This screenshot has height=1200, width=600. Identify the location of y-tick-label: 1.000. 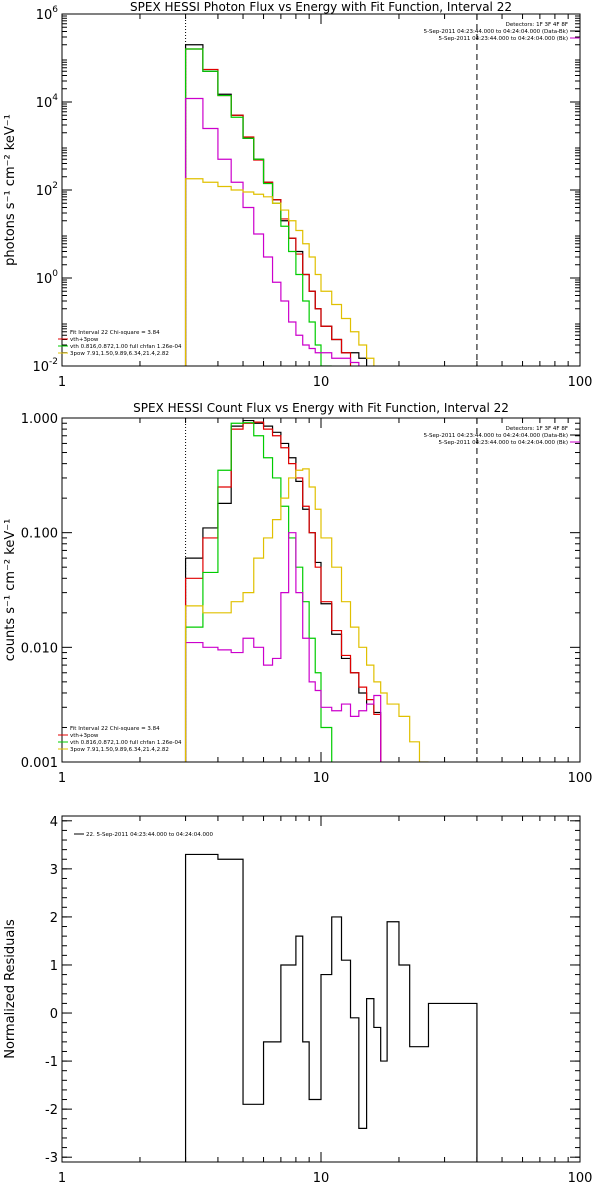
(39, 419).